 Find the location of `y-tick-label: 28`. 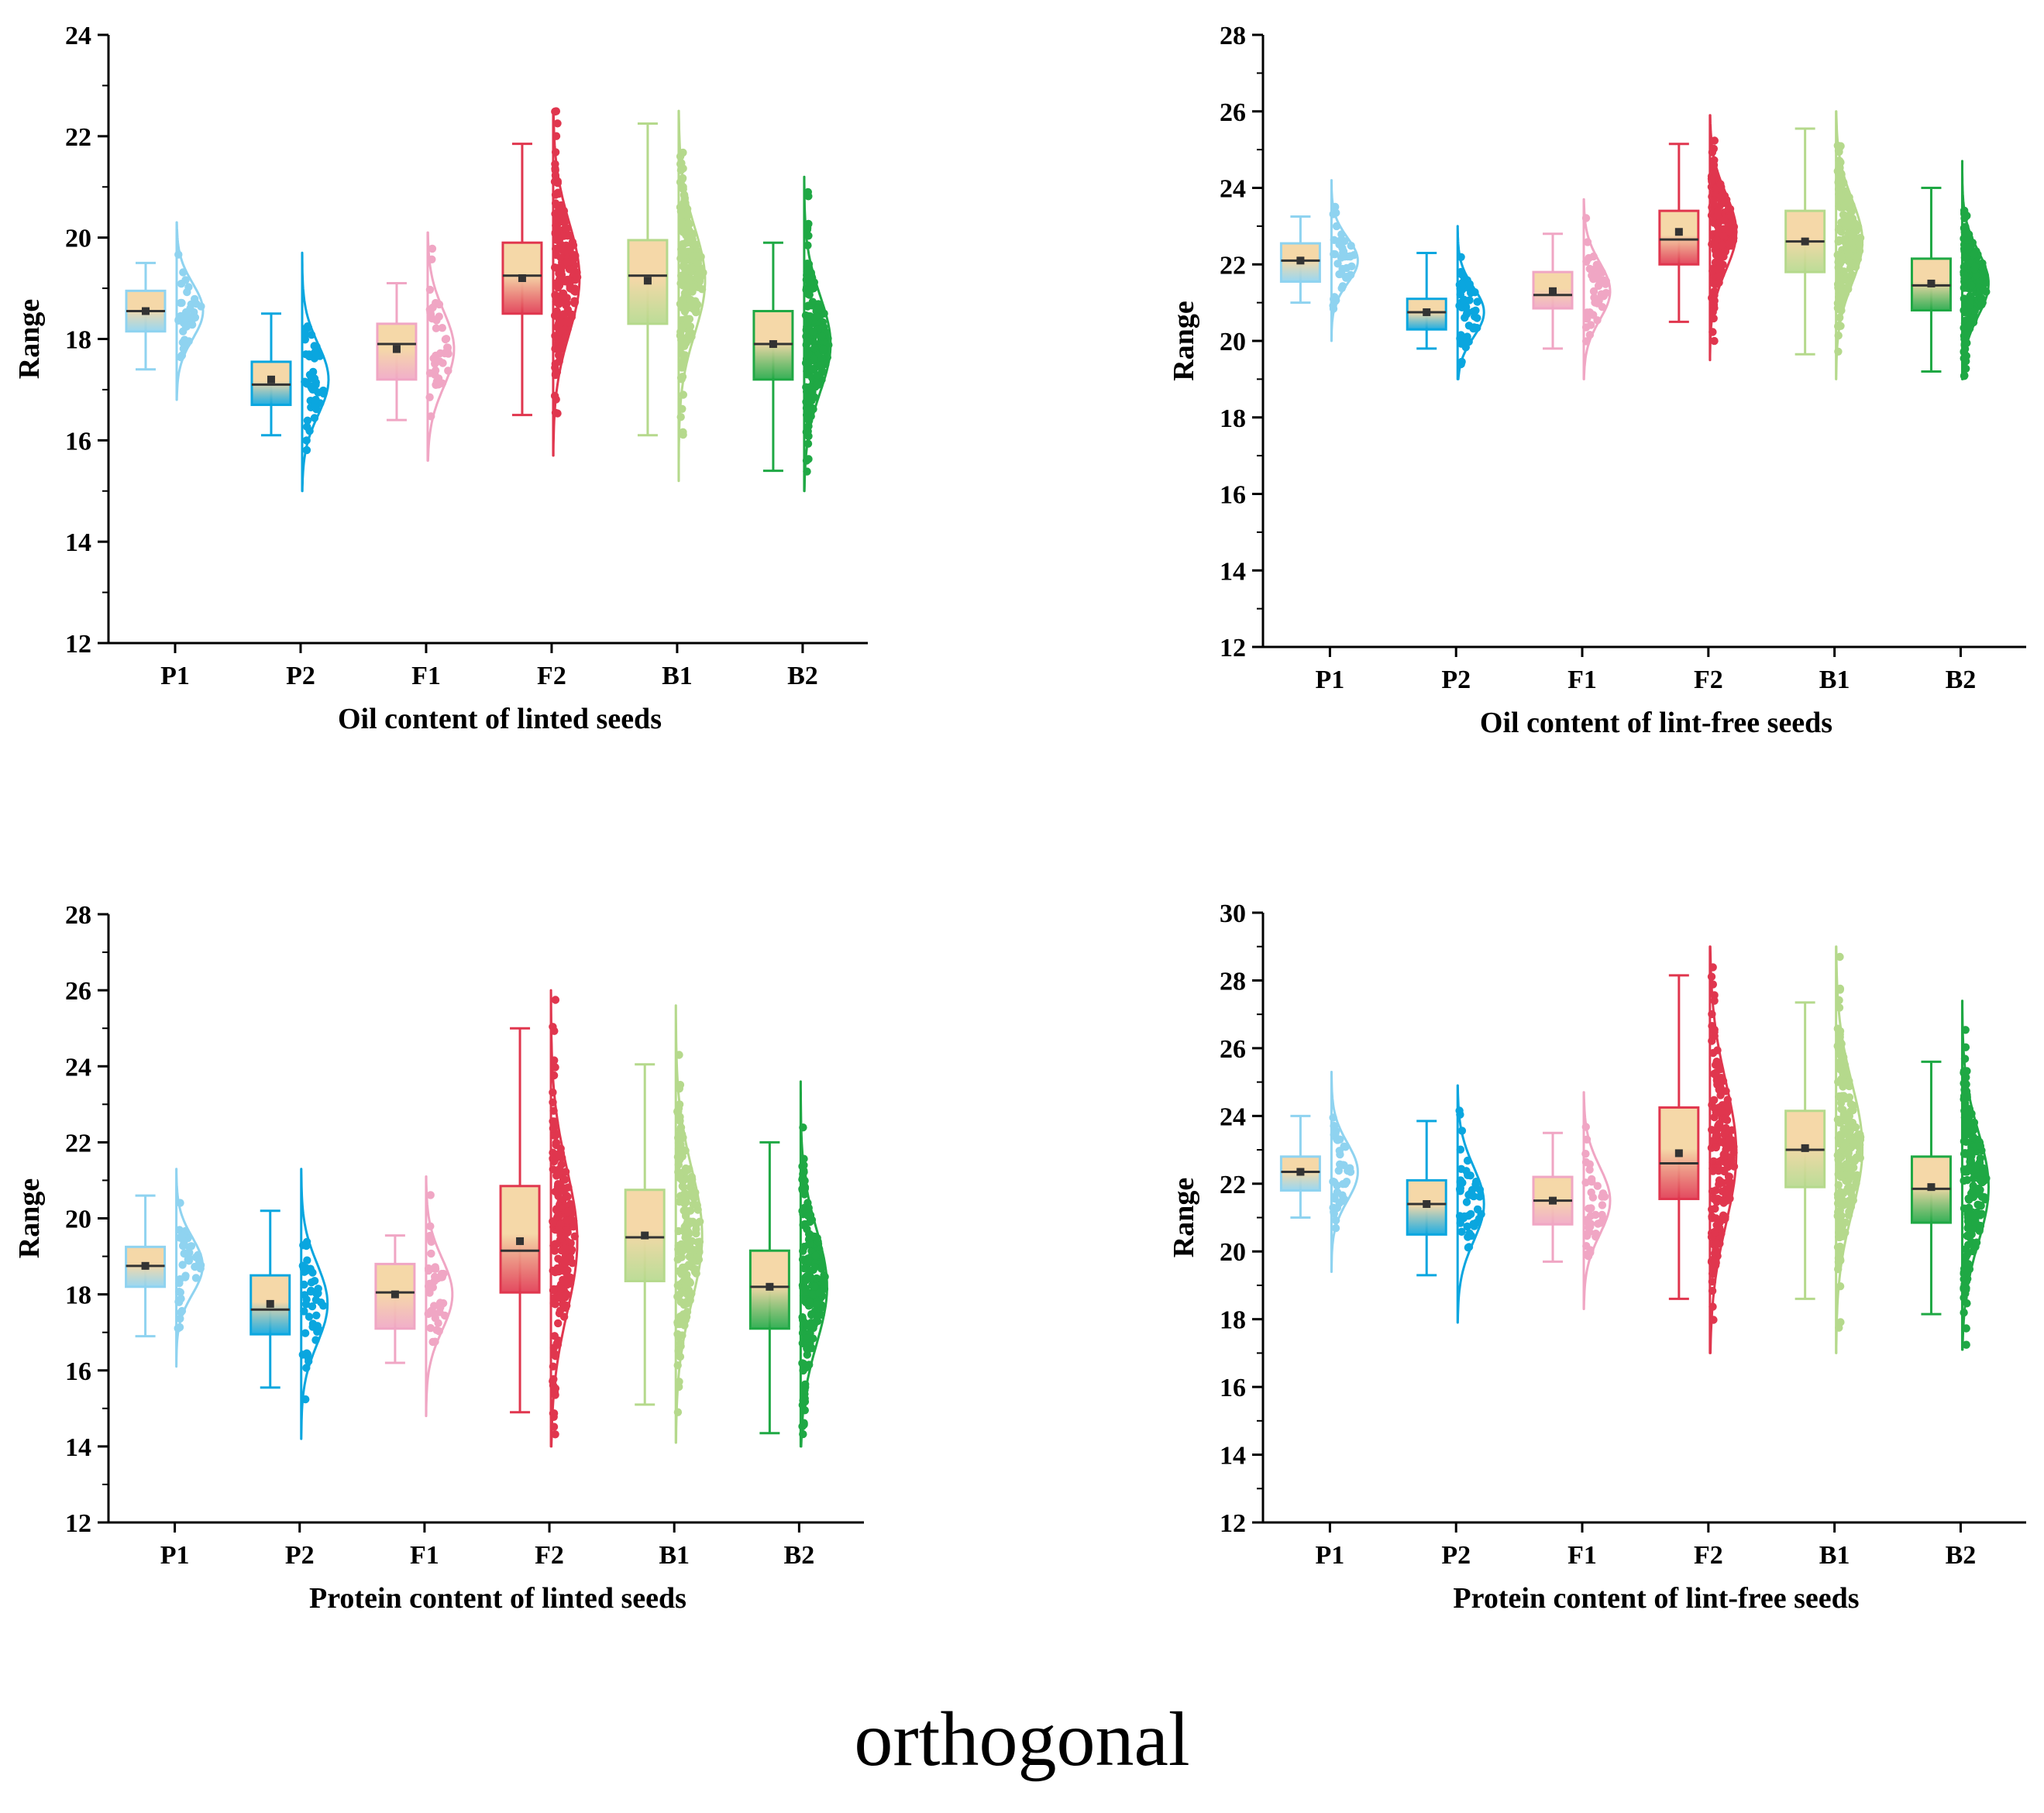

y-tick-label: 28 is located at coordinates (1233, 982).